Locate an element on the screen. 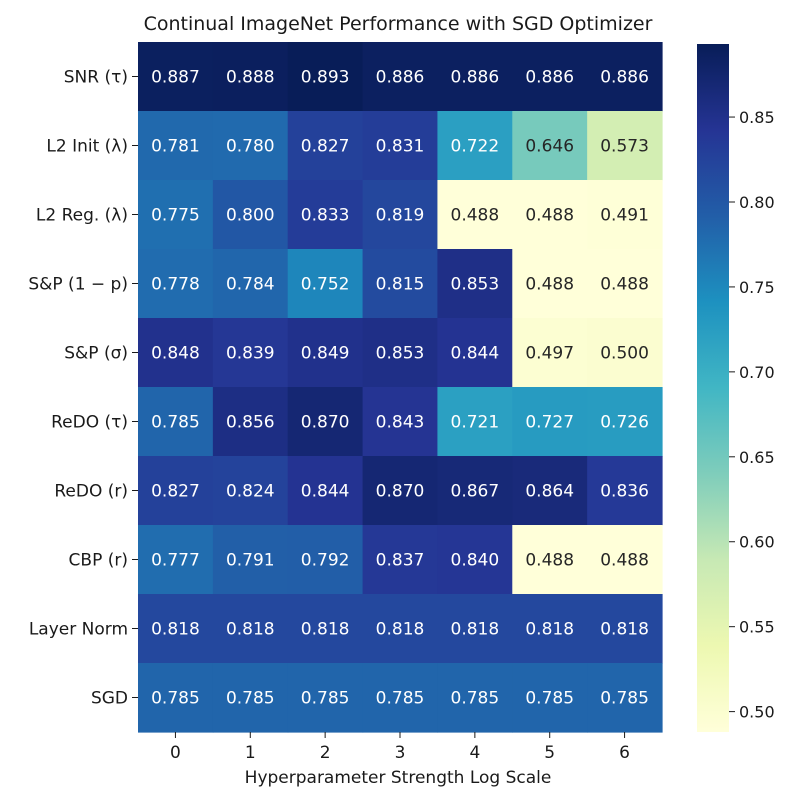  cell-value-label: 0.848 is located at coordinates (175, 354).